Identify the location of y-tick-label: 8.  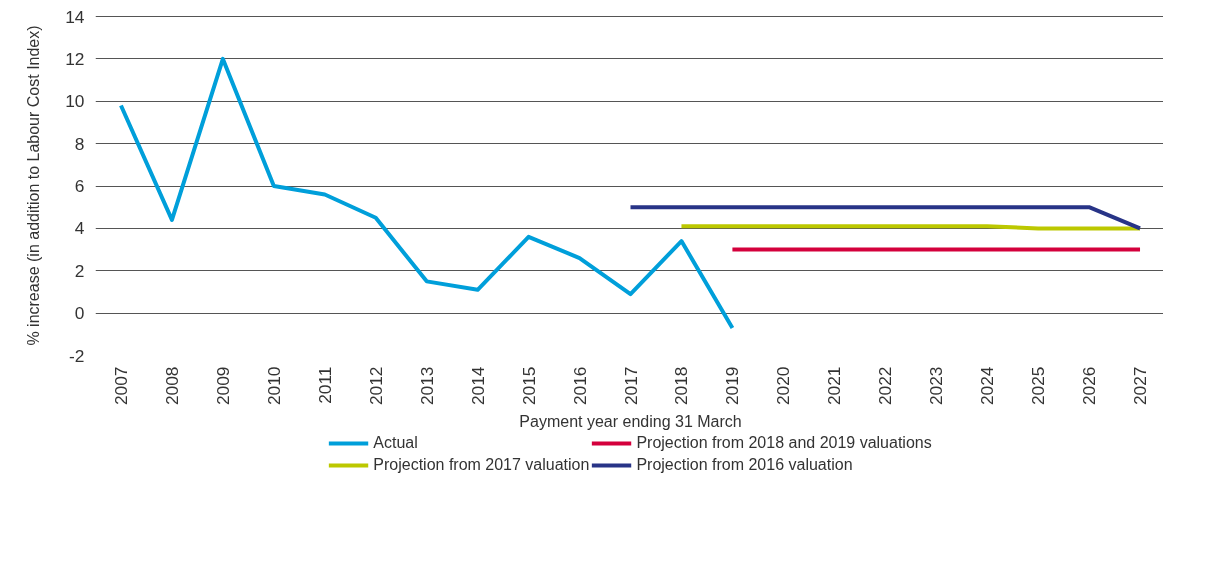
(79, 143).